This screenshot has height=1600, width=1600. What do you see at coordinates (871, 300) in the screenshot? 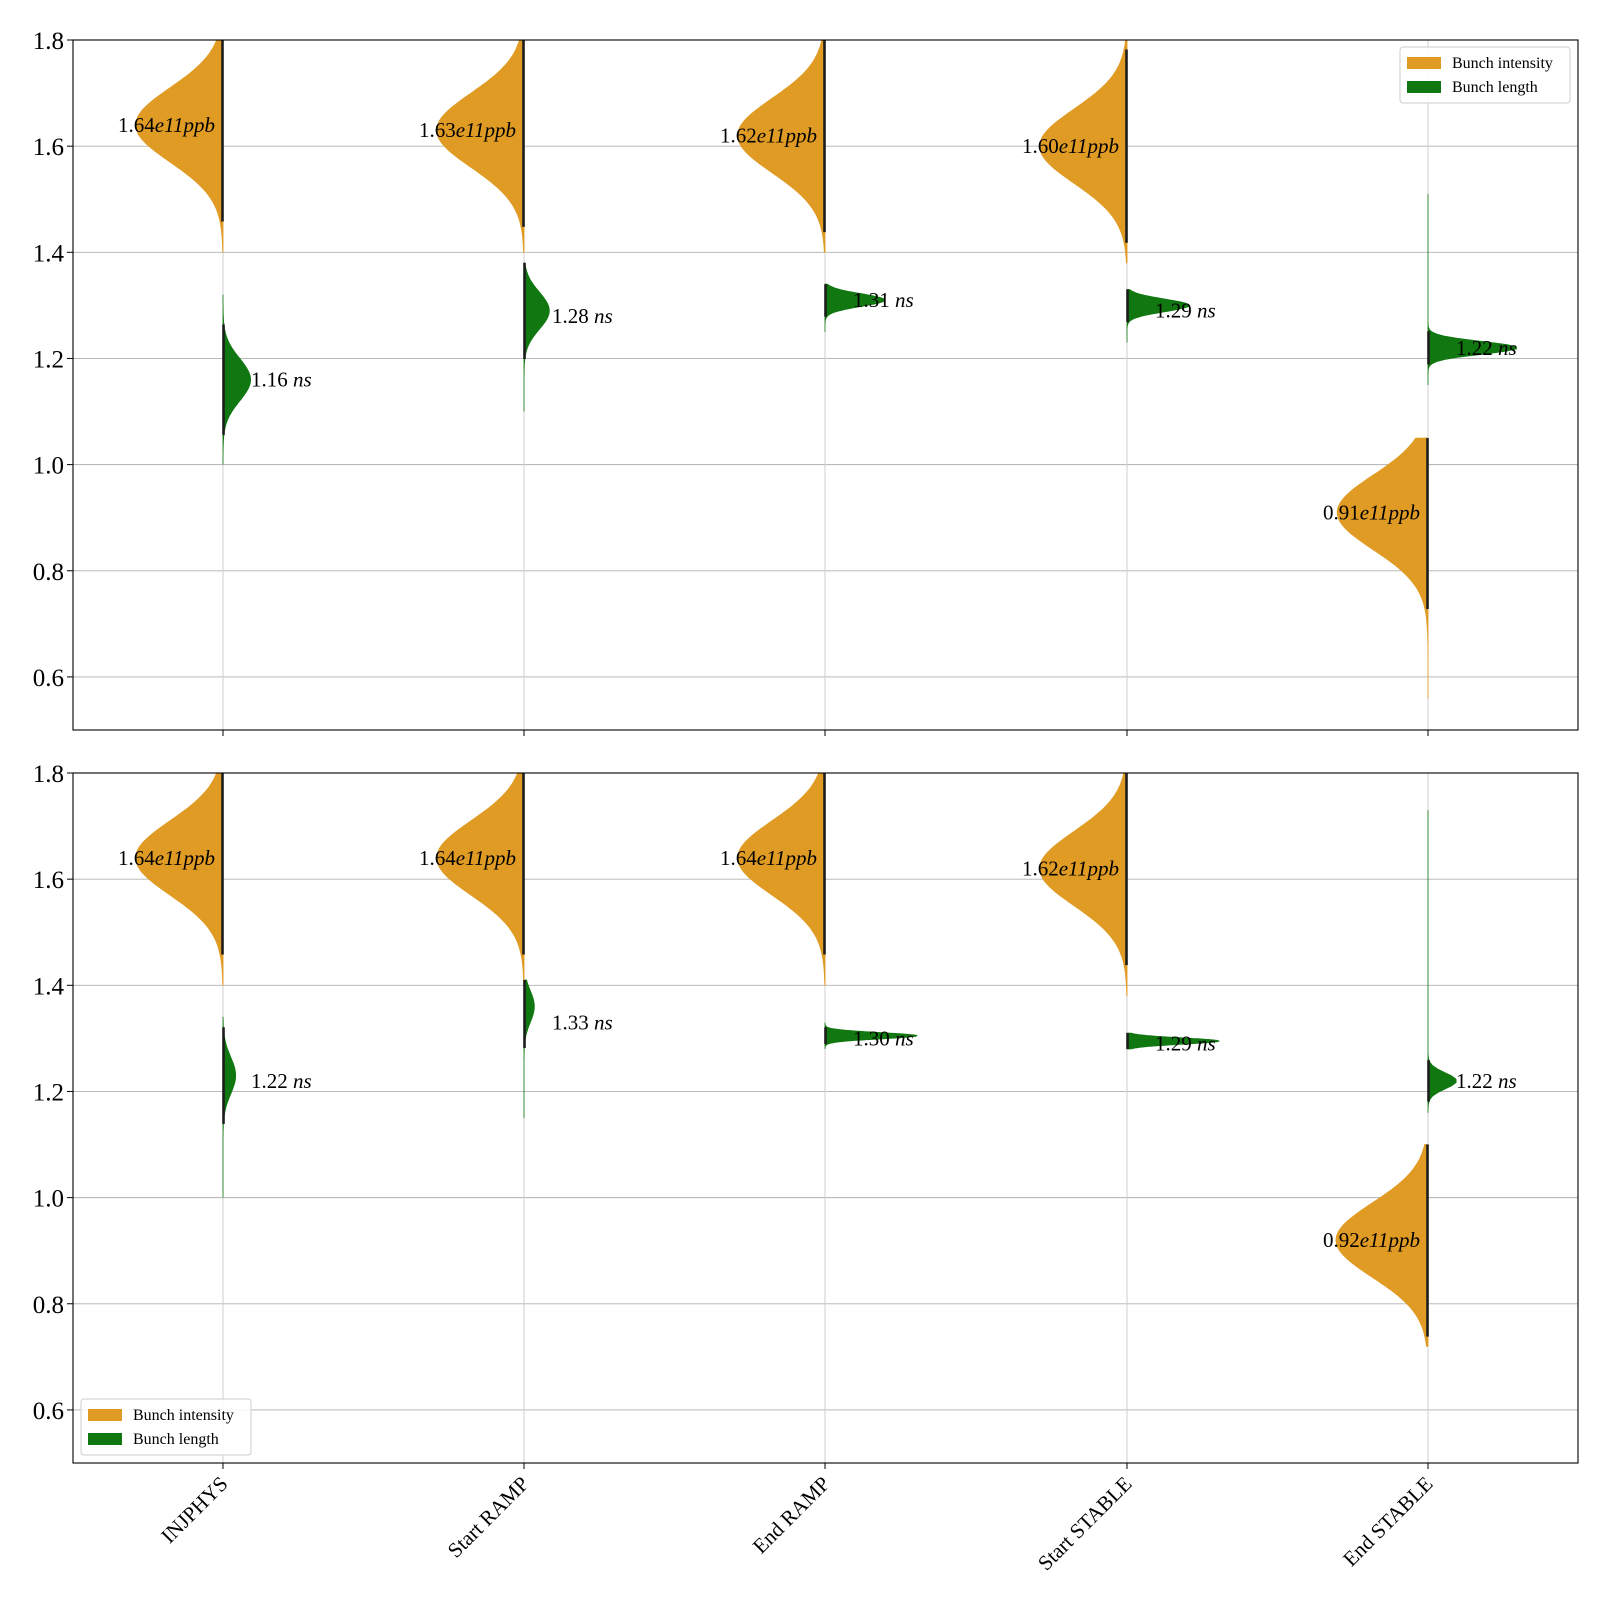
I see `annotation-value: 1.31` at bounding box center [871, 300].